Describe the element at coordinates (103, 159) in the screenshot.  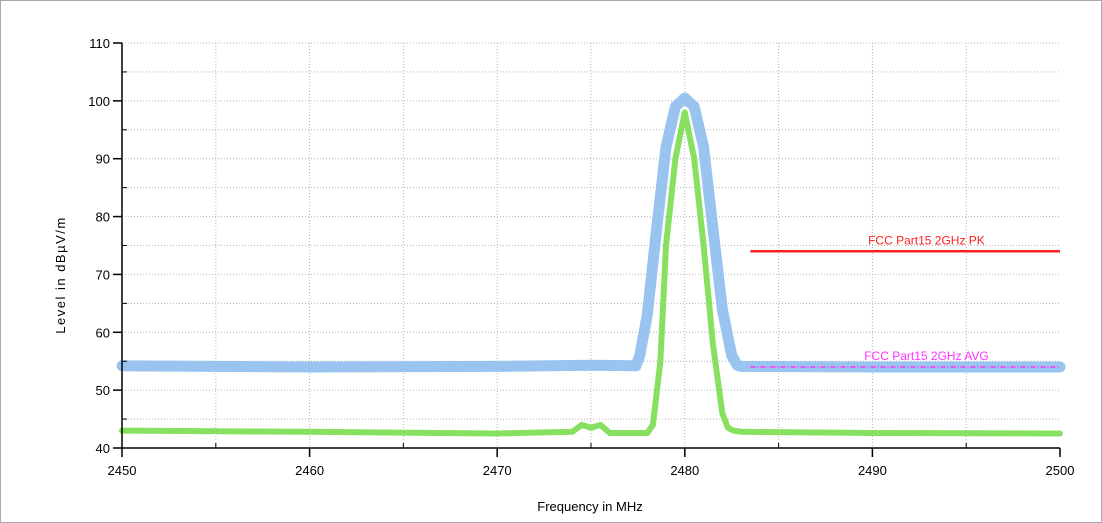
I see `y-tick-label: 90` at that location.